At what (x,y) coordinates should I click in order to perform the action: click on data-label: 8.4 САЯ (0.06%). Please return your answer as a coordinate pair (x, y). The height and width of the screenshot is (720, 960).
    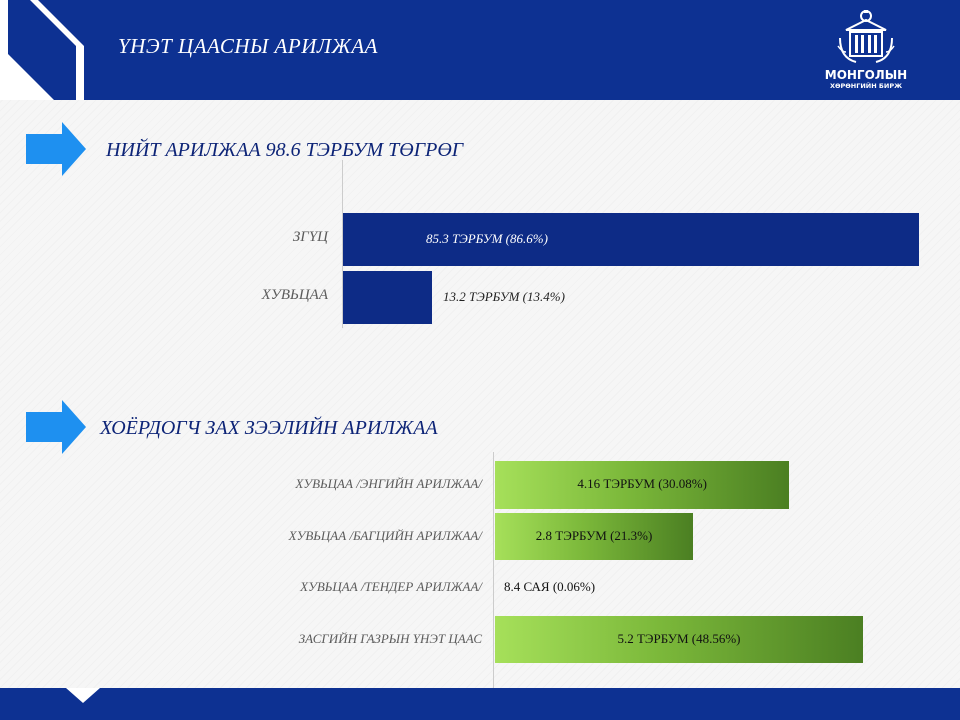
    Looking at the image, I should click on (550, 586).